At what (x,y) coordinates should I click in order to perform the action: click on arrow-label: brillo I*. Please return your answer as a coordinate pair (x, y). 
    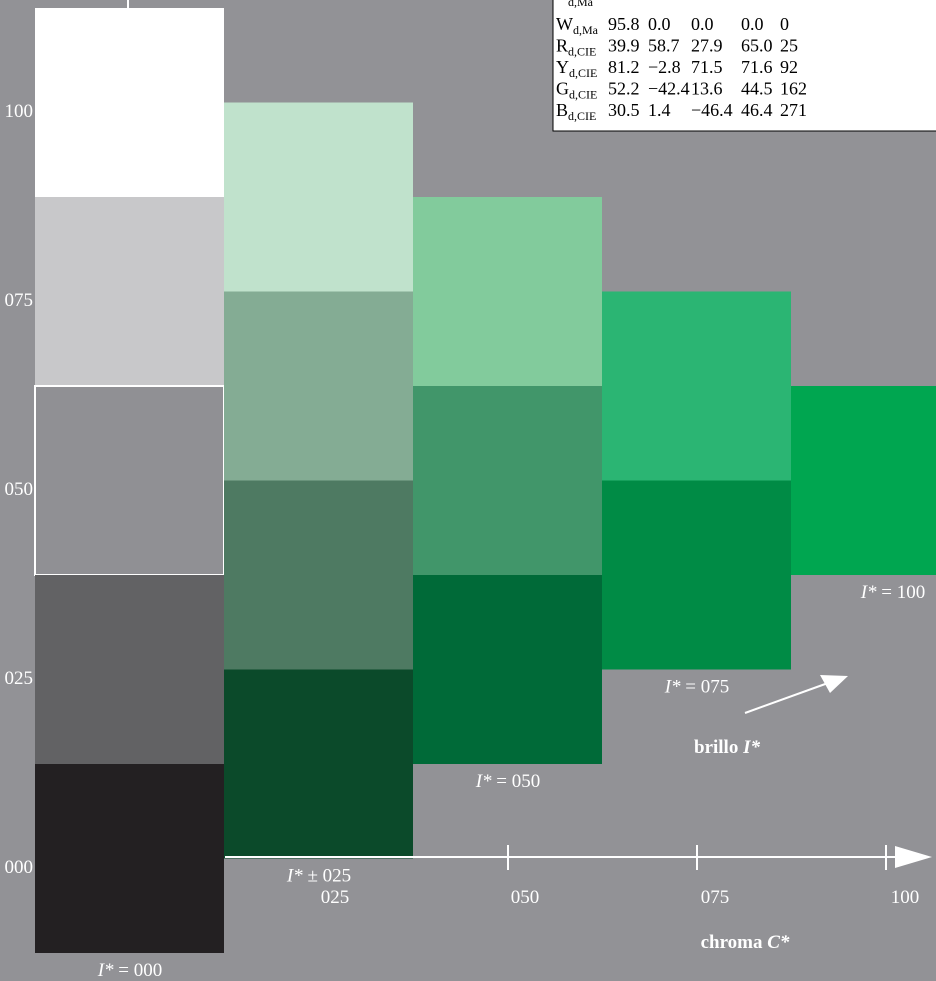
    Looking at the image, I should click on (727, 747).